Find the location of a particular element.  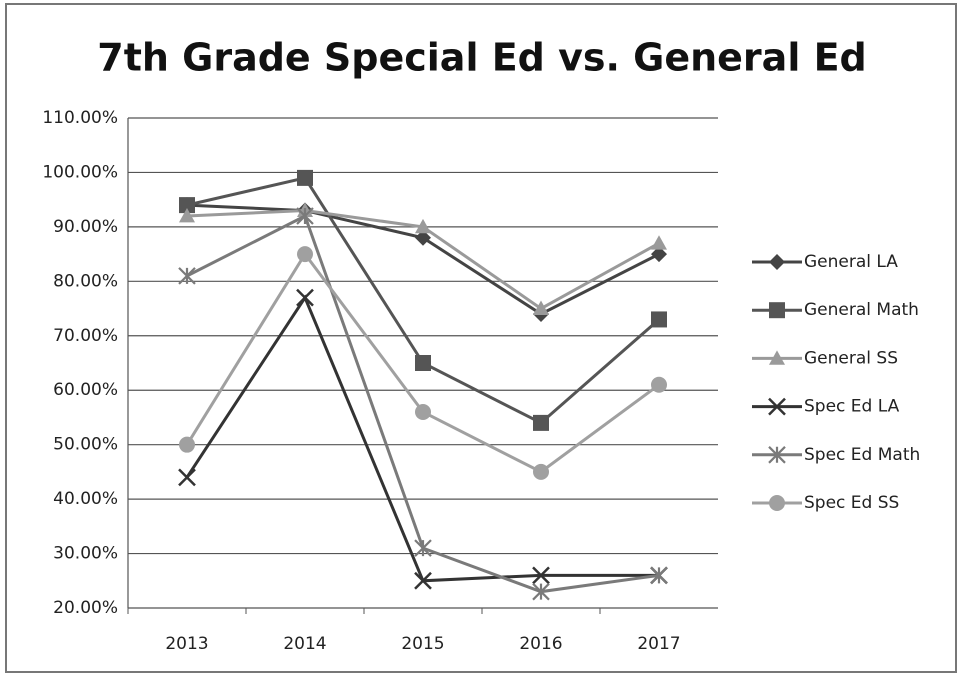

x-tick-label: 2013 is located at coordinates (186, 644).